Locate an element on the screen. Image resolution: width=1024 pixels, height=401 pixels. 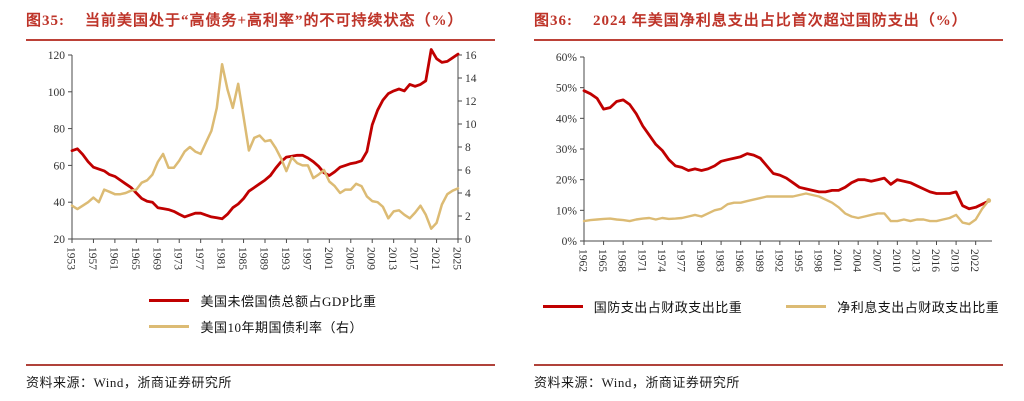
legend-item-defense: 国防支出占财政支出比重 is located at coordinates (642, 306).